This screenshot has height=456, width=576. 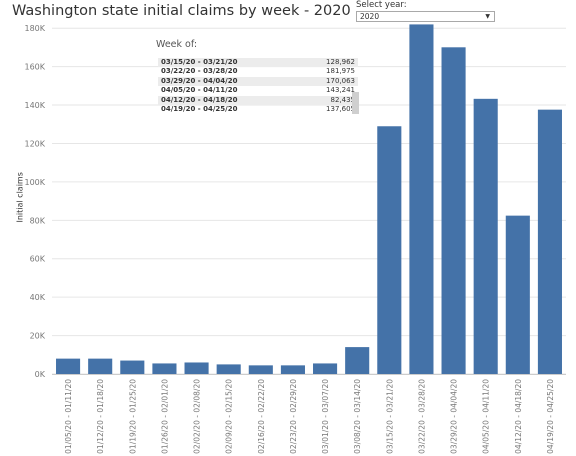 I want to click on tooltip-row: 03/15/20 - 03/21/20 128,962, so click(x=258, y=63).